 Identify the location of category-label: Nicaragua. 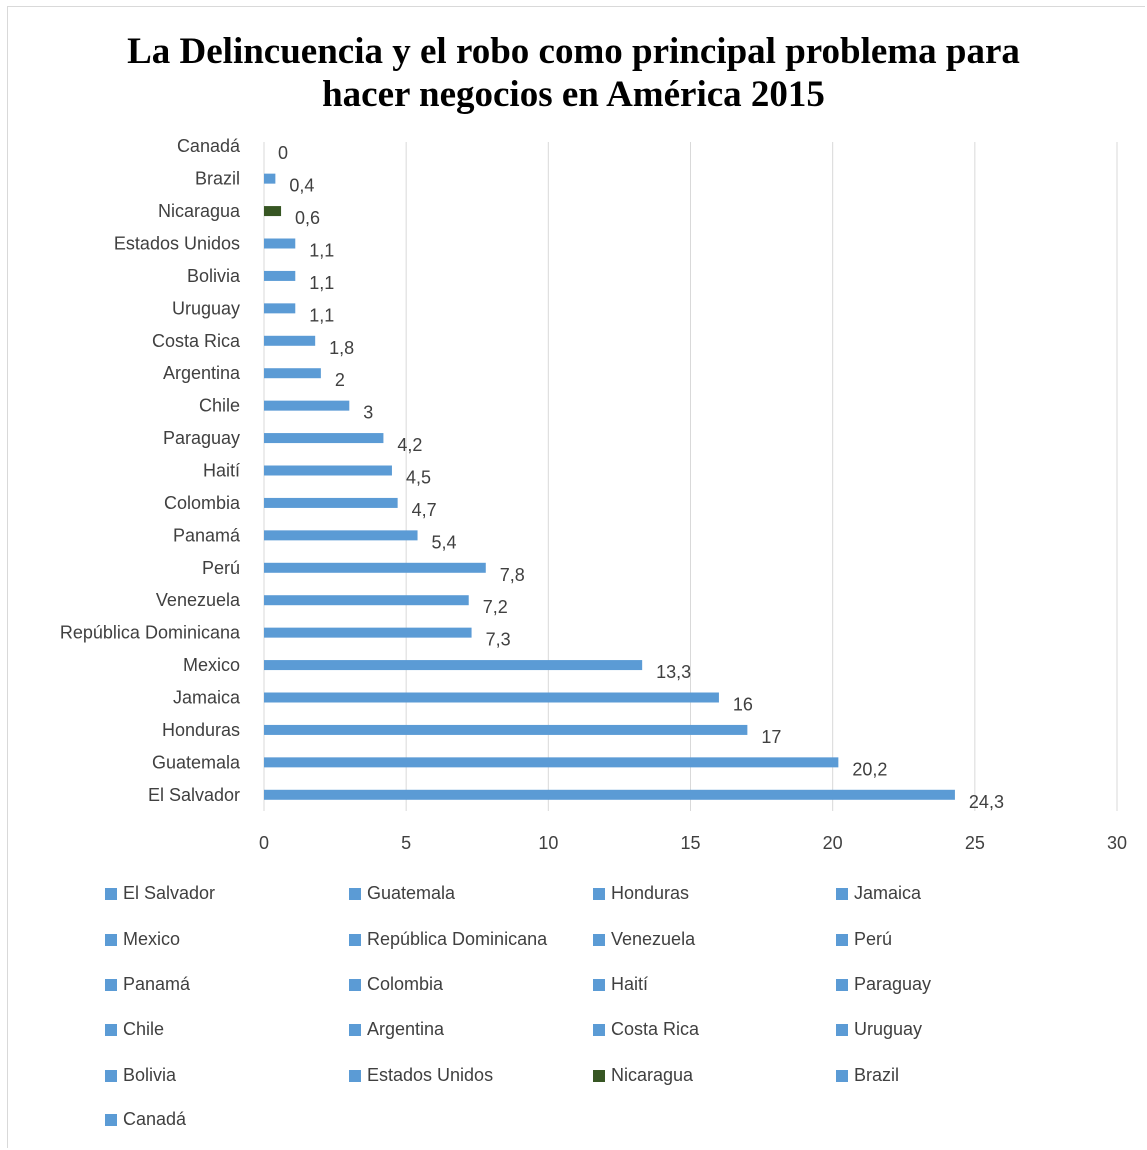
(199, 211).